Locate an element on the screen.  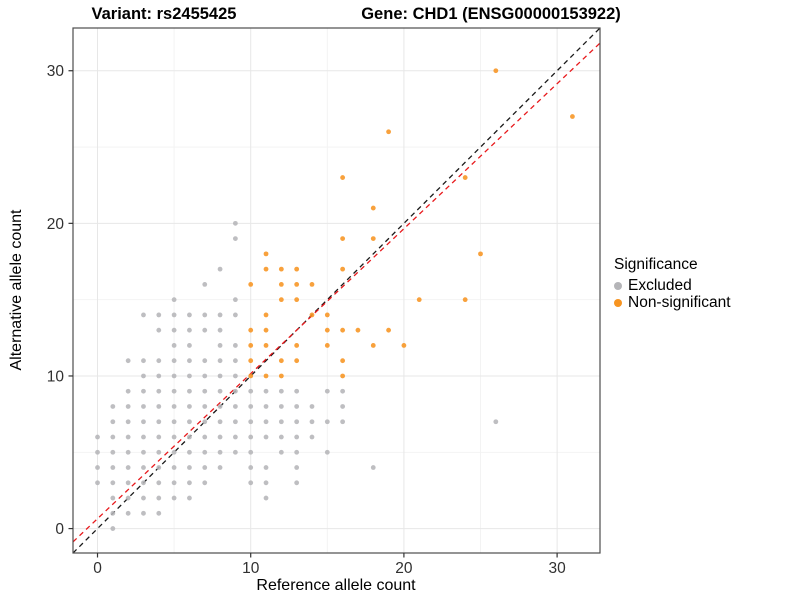
legend-item-label: Non-significant is located at coordinates (679, 302).